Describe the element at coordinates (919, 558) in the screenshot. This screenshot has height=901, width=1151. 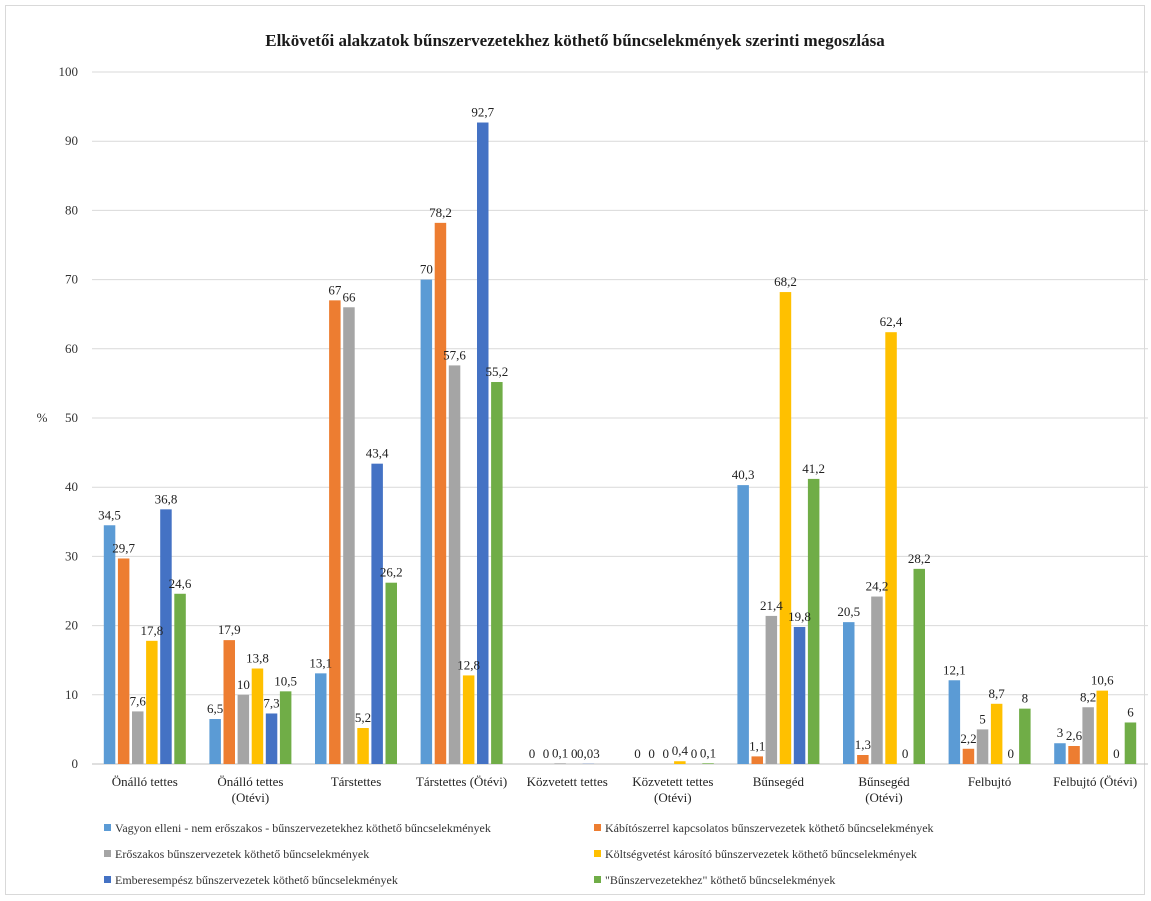
I see `data-label: 28,2` at that location.